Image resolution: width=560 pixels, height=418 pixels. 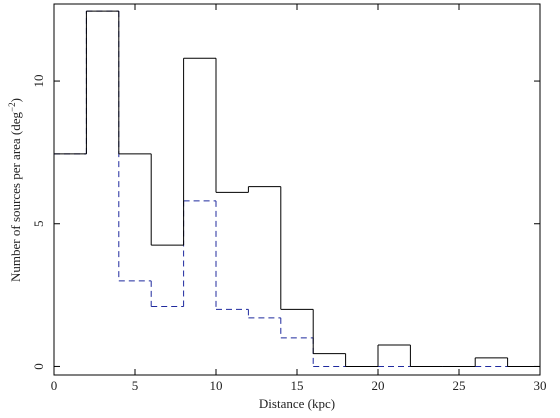 I want to click on y-axis-label-exponent: −2, so click(x=12, y=107).